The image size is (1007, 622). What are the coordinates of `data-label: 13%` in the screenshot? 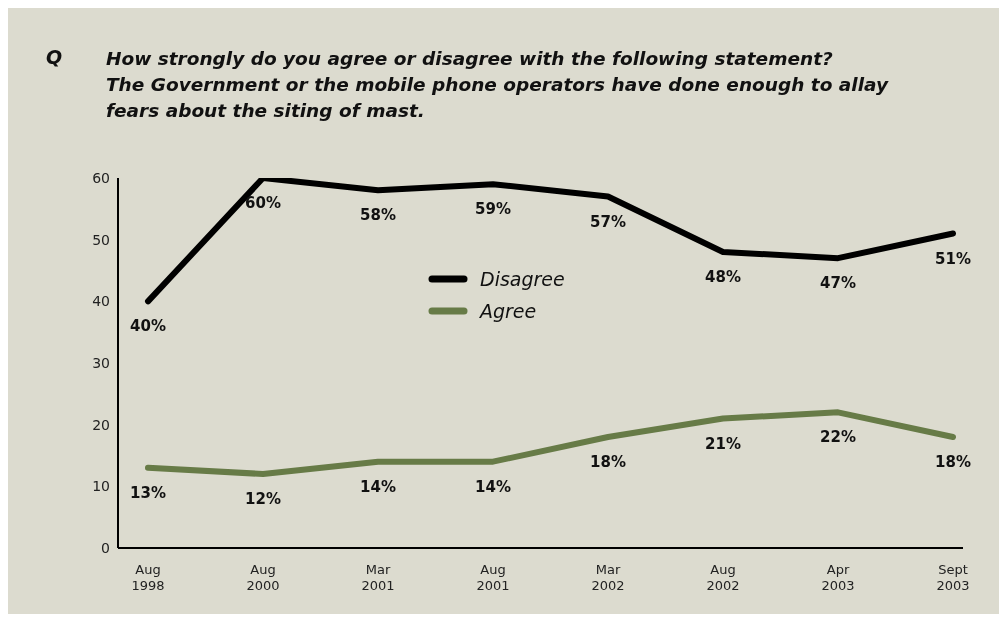 It's located at (148, 492).